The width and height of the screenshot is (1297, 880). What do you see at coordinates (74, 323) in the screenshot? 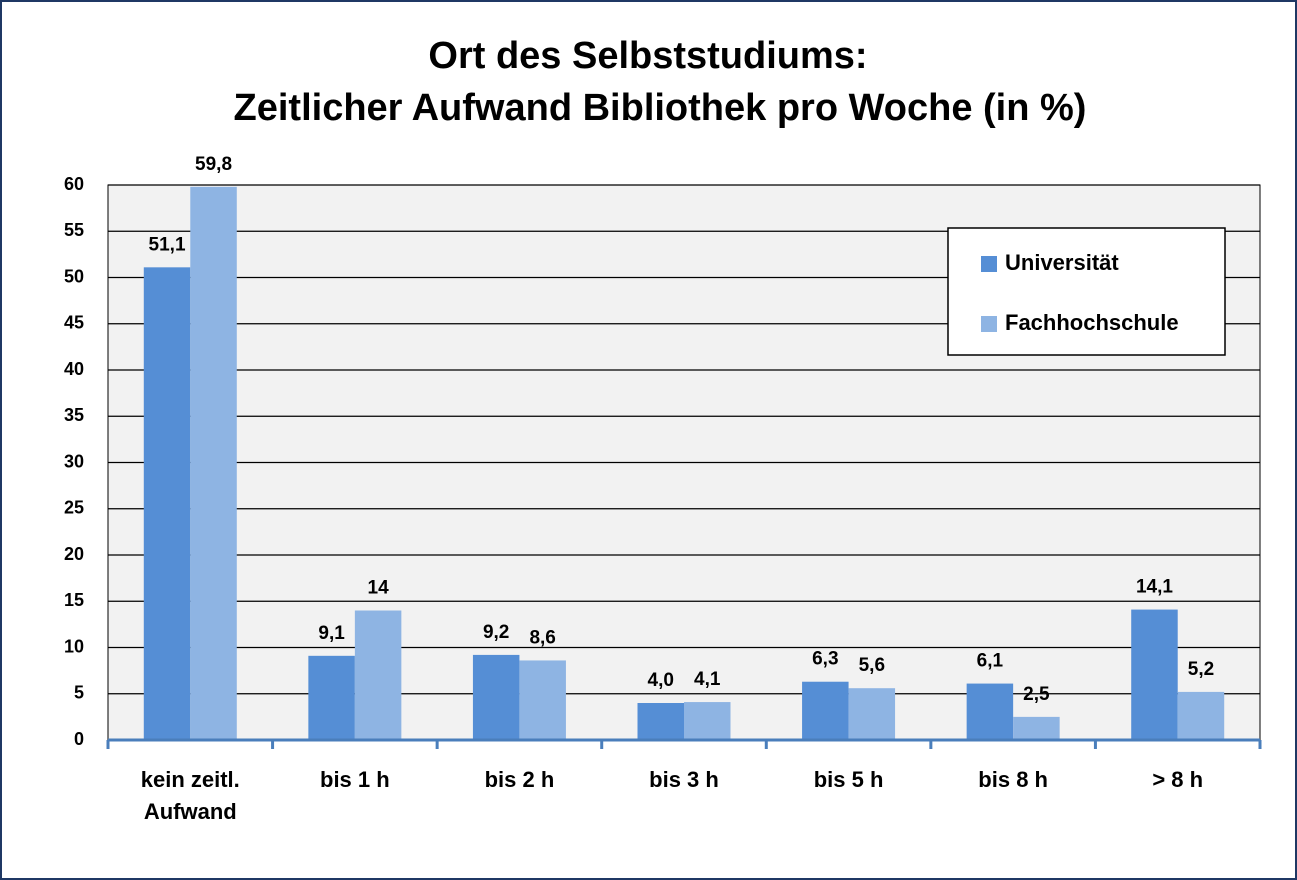
I see `y-tick-label: 45` at bounding box center [74, 323].